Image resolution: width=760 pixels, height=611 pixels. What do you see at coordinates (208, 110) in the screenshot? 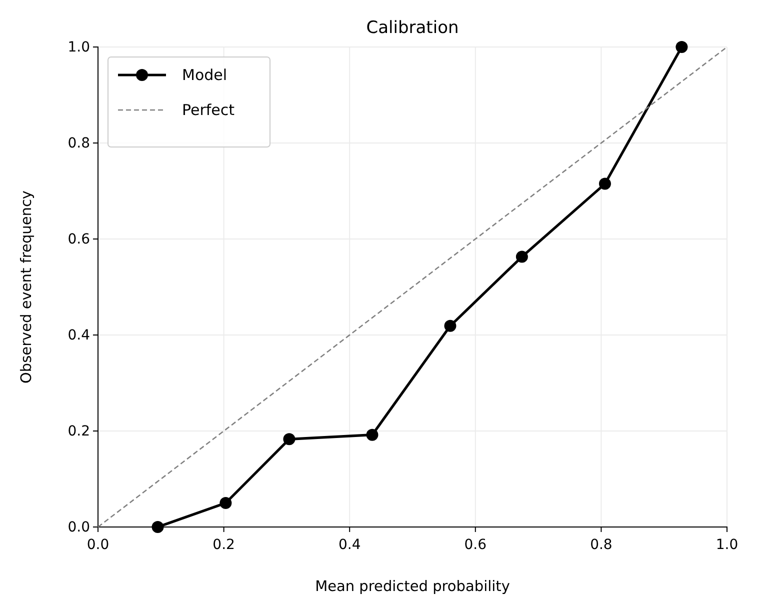
I see `legend-label: Perfect` at bounding box center [208, 110].